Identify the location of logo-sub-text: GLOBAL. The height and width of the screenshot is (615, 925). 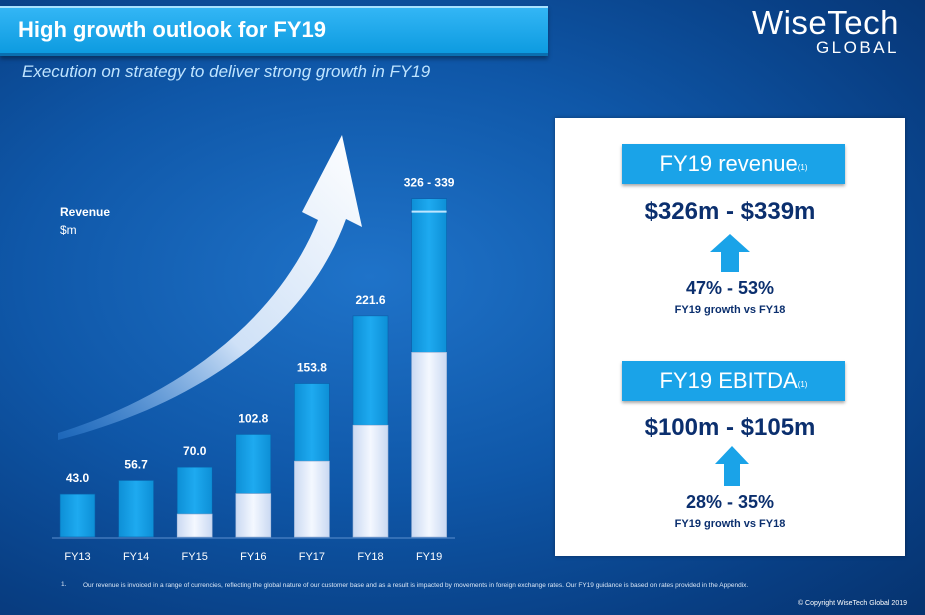
(857, 47).